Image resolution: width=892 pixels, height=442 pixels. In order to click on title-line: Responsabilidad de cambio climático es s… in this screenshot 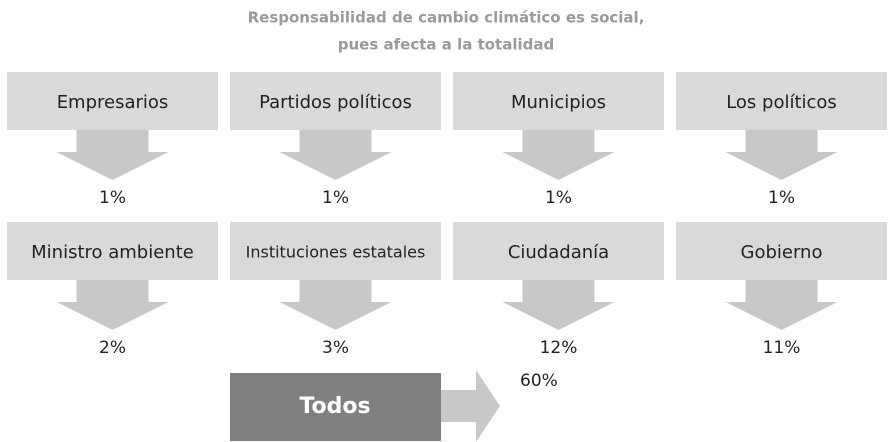, I will do `click(446, 18)`.